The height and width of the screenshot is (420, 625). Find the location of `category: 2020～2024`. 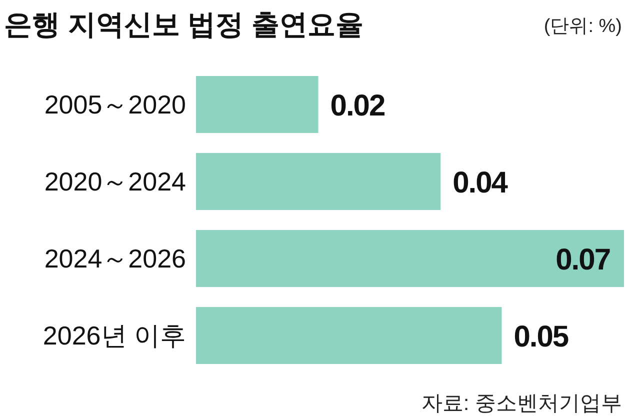

category: 2020～2024 is located at coordinates (115, 181).